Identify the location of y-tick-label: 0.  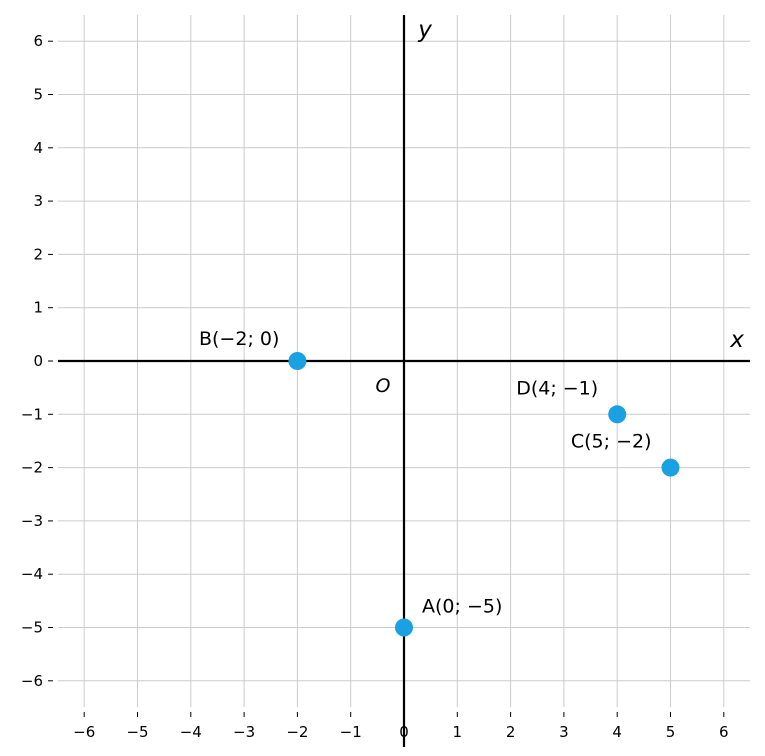
(38, 361).